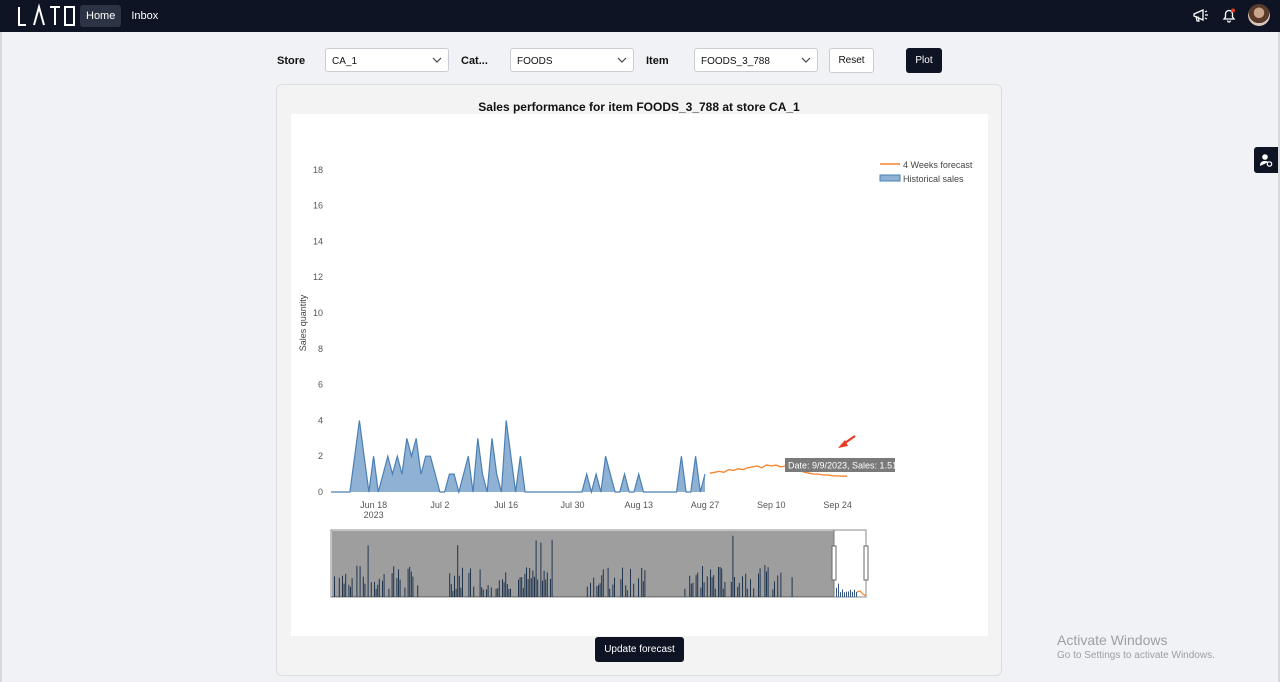 This screenshot has height=682, width=1280. What do you see at coordinates (657, 61) in the screenshot?
I see `item-label: Item` at bounding box center [657, 61].